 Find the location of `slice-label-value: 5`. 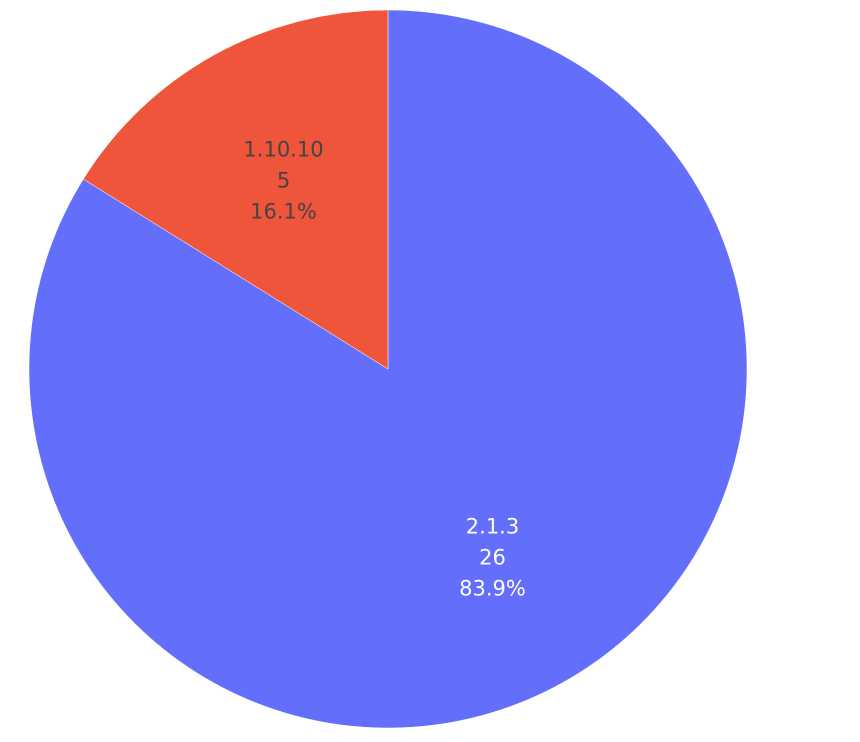

slice-label-value: 5 is located at coordinates (283, 181).